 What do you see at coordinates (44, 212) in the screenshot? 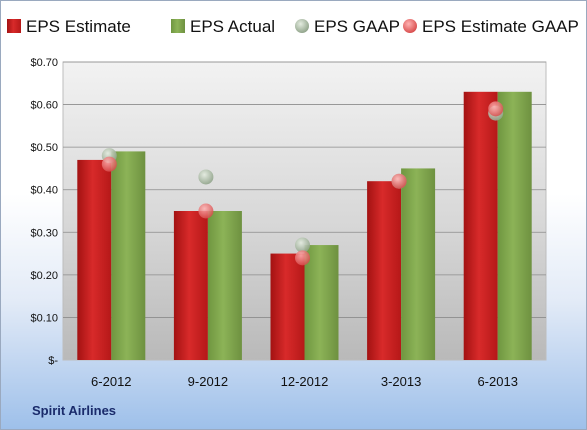
I see `y-axis-ticks: $- $0.10 $0.20 $0.30 $0.40 $0.50 $0.60 $0.70` at bounding box center [44, 212].